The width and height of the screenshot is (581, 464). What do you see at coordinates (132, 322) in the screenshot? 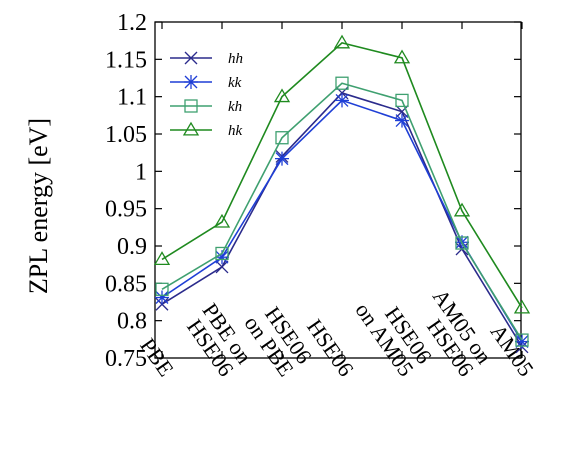
I see `y-tick-label: 0.8` at bounding box center [132, 322].